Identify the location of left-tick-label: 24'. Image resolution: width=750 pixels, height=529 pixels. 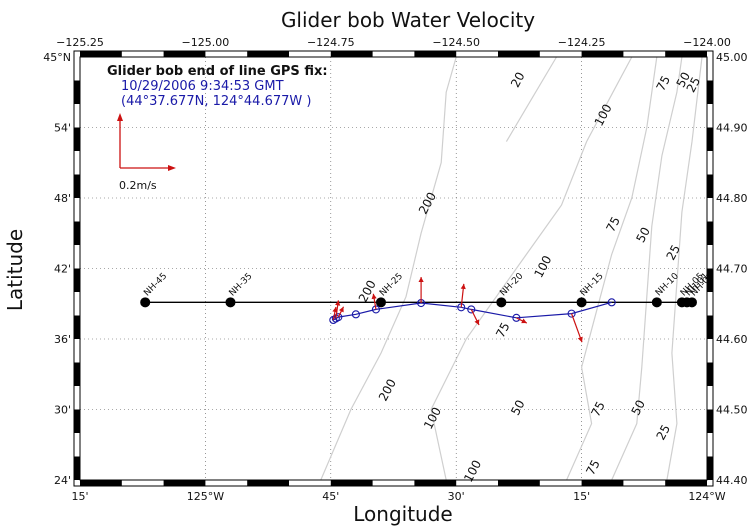
(62, 480).